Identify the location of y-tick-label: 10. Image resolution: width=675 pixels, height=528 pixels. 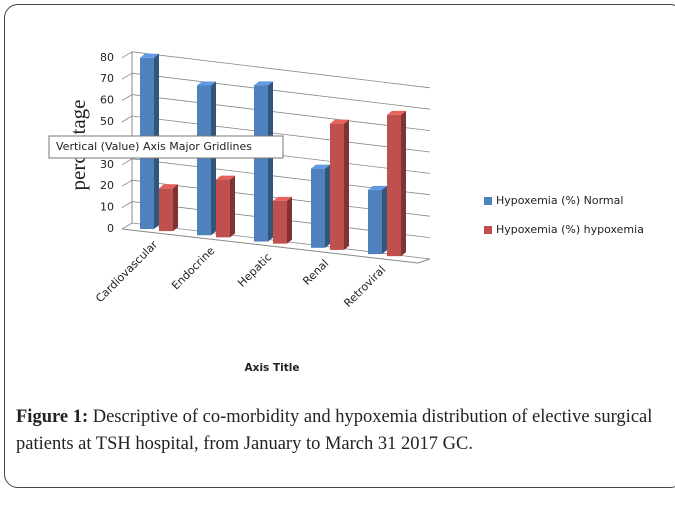
(107, 207).